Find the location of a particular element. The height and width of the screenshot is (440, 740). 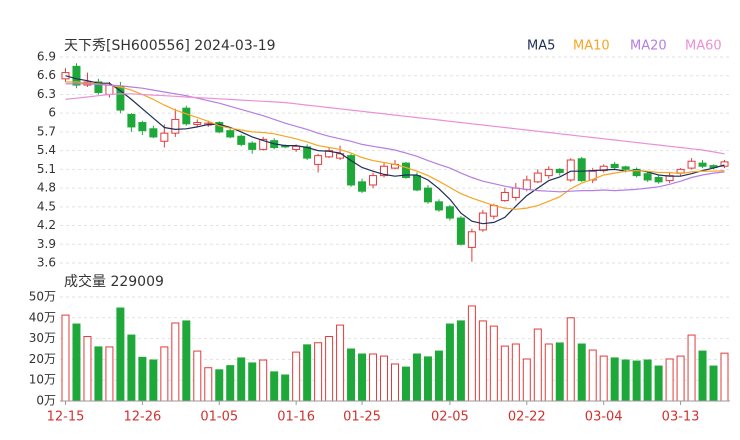

x-tick-label: 02-05 is located at coordinates (450, 417).